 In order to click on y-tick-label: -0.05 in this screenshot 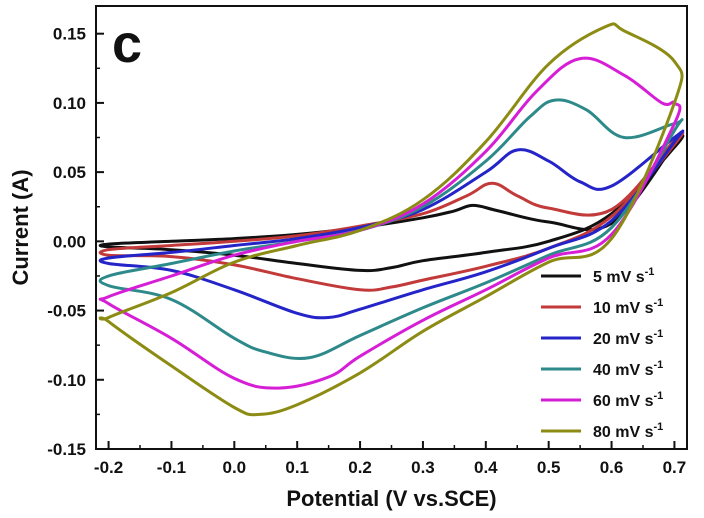, I will do `click(66, 311)`.